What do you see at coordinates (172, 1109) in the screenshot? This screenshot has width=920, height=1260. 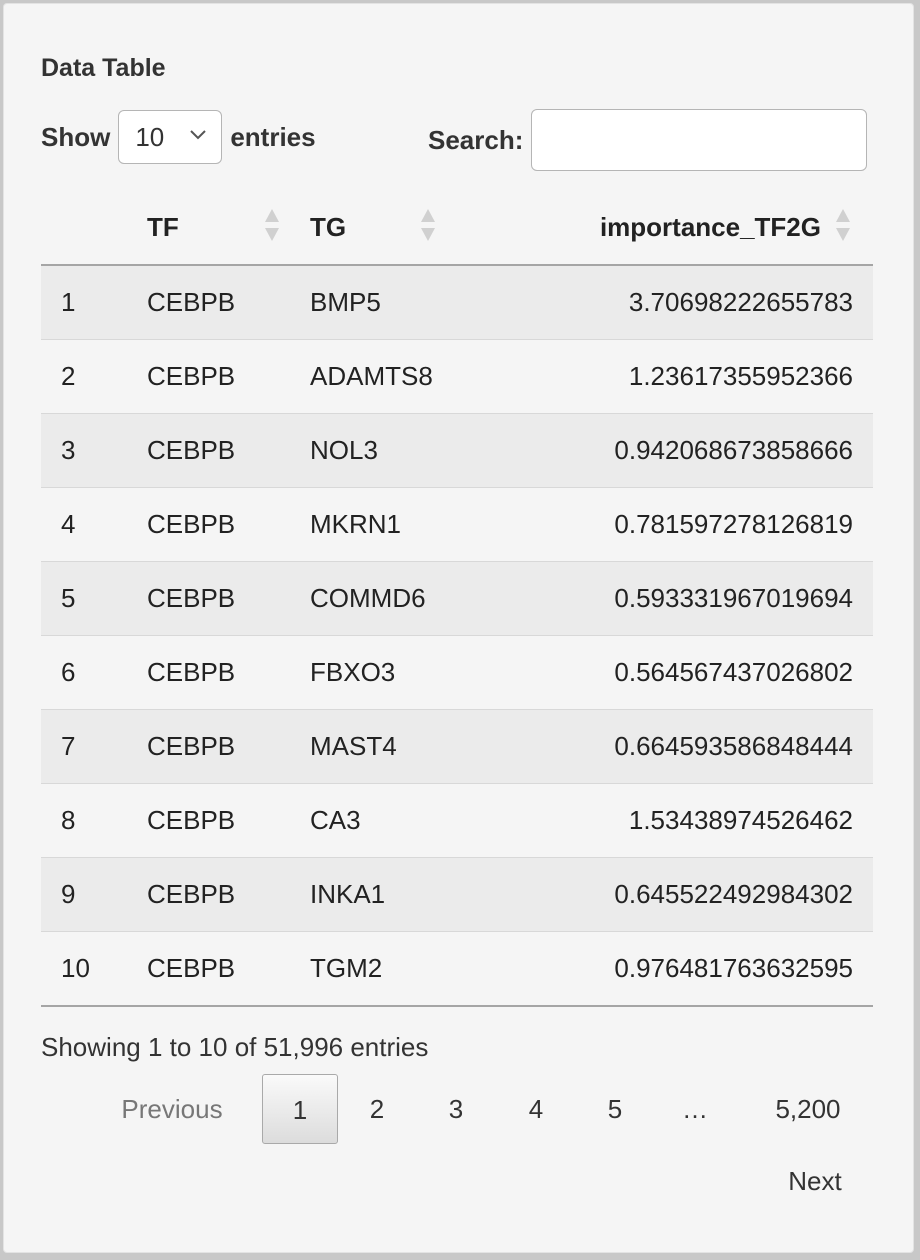 I see `previous-button: Previous` at bounding box center [172, 1109].